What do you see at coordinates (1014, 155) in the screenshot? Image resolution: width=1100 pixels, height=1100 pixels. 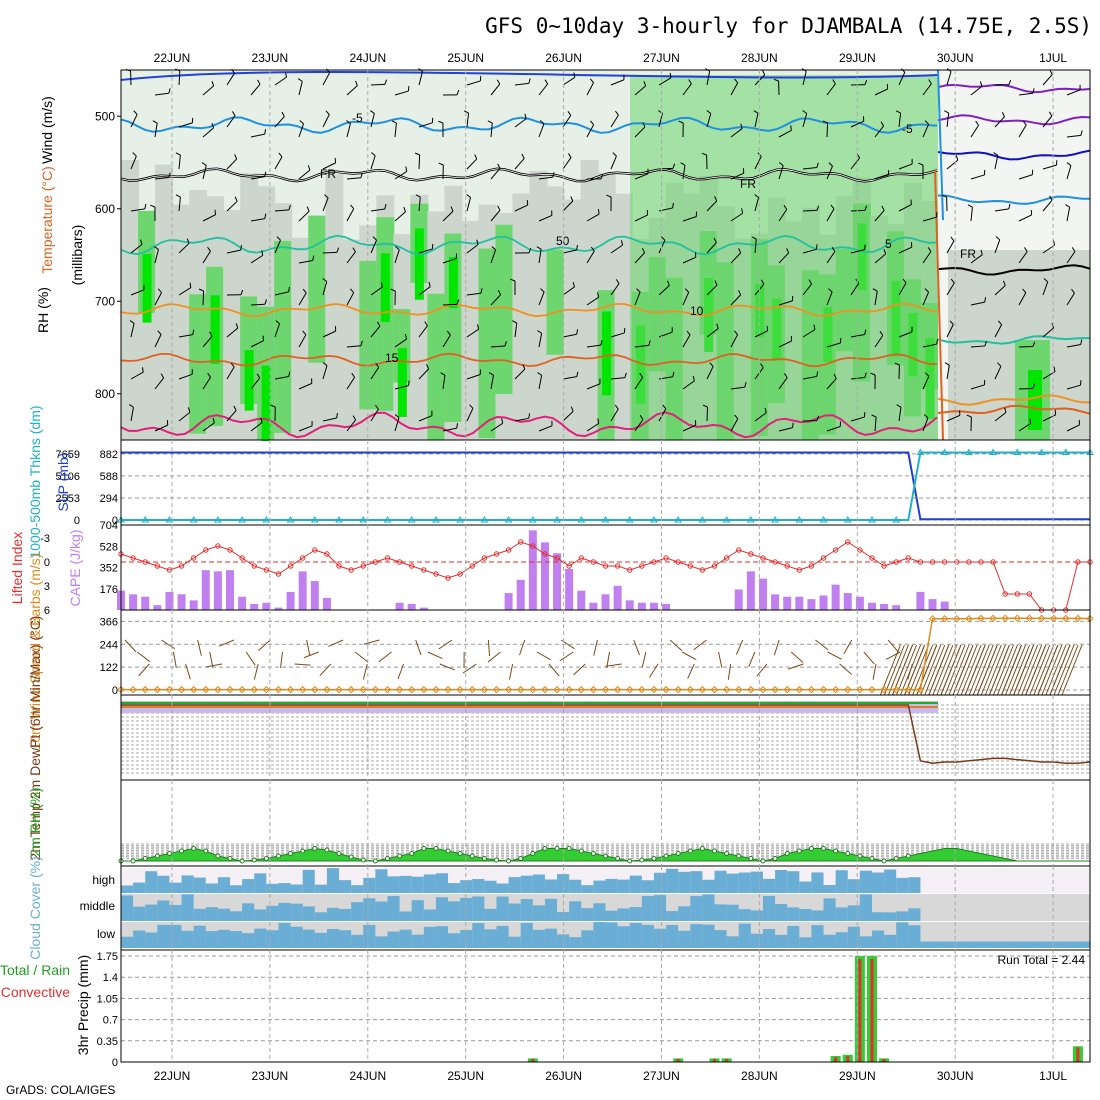 I see `right-contour` at bounding box center [1014, 155].